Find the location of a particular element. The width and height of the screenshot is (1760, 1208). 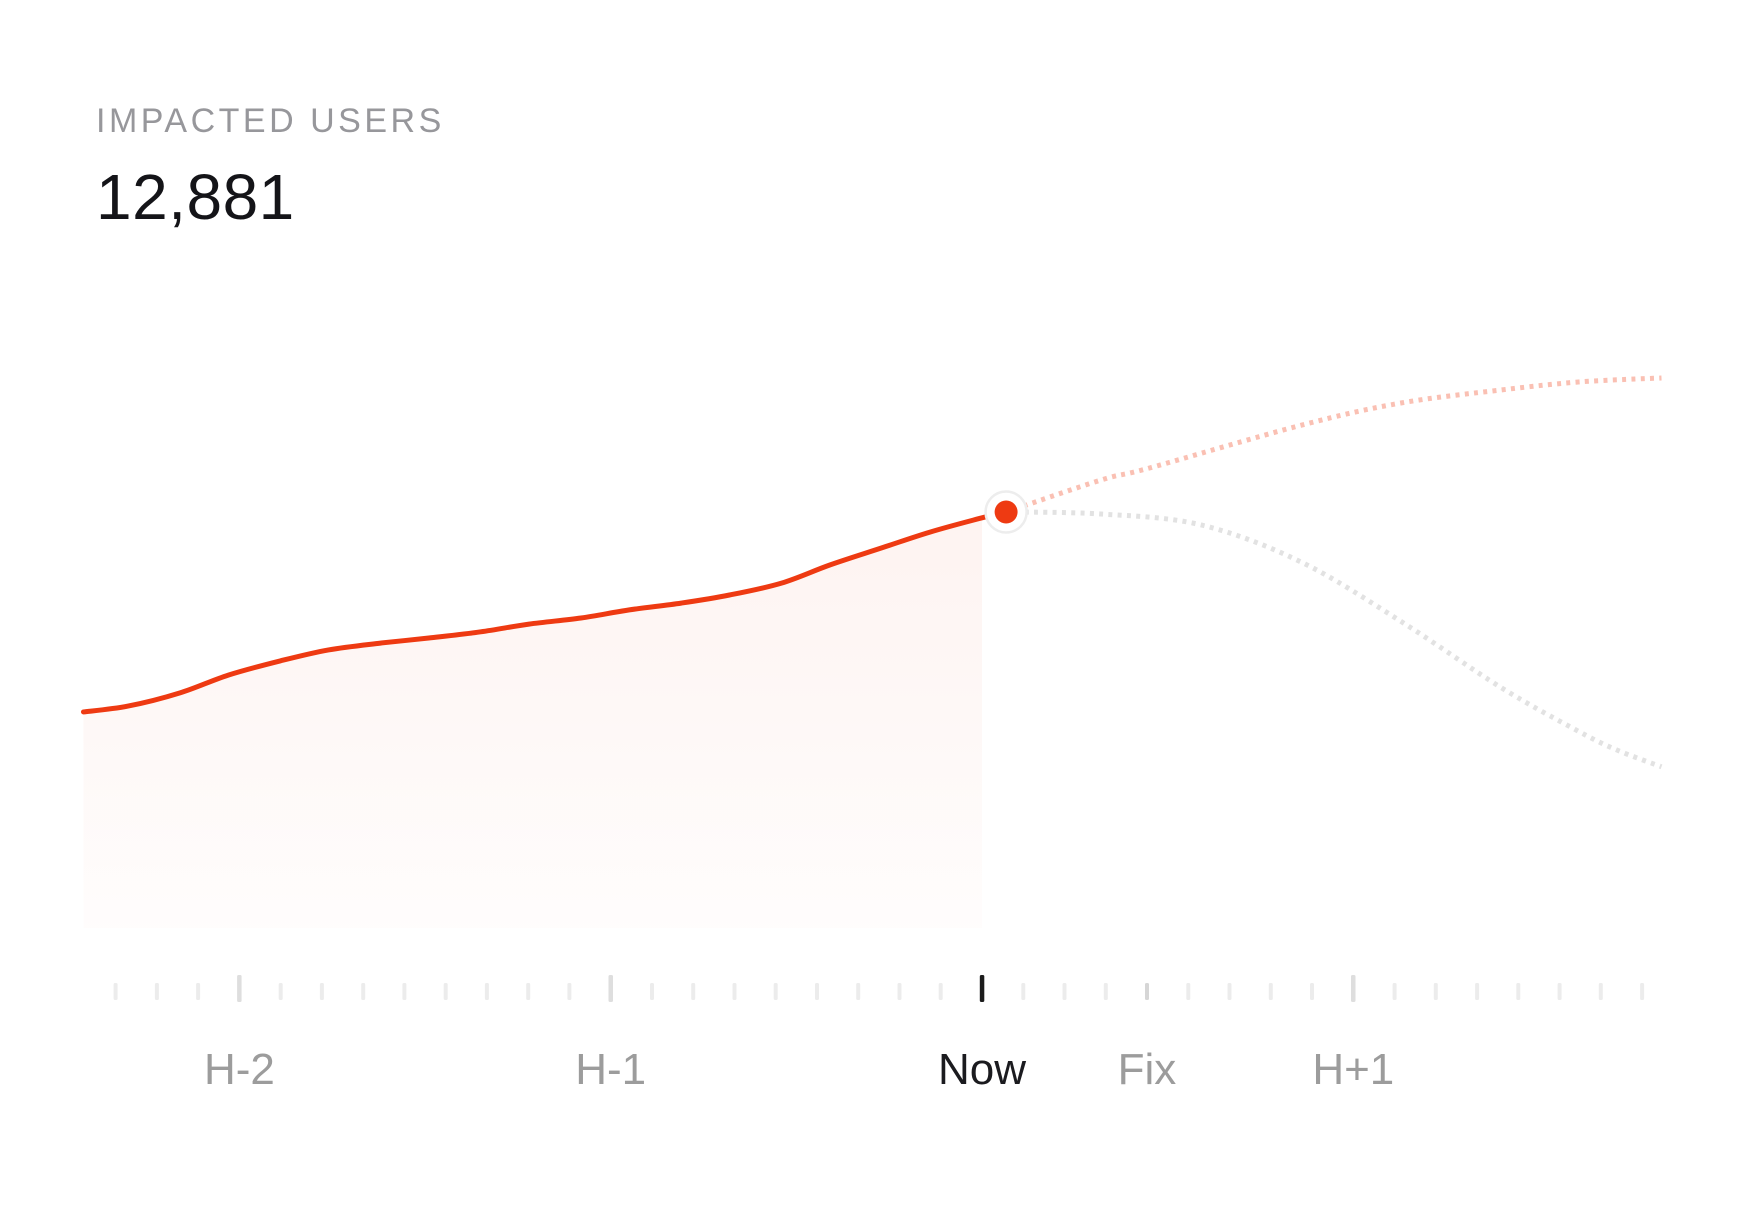

x-axis-ticks is located at coordinates (879, 988).